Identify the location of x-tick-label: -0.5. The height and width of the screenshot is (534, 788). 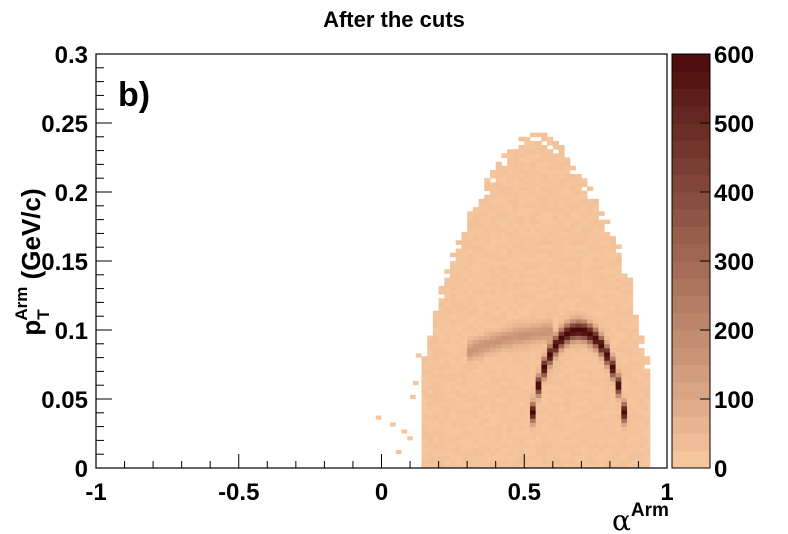
(238, 492).